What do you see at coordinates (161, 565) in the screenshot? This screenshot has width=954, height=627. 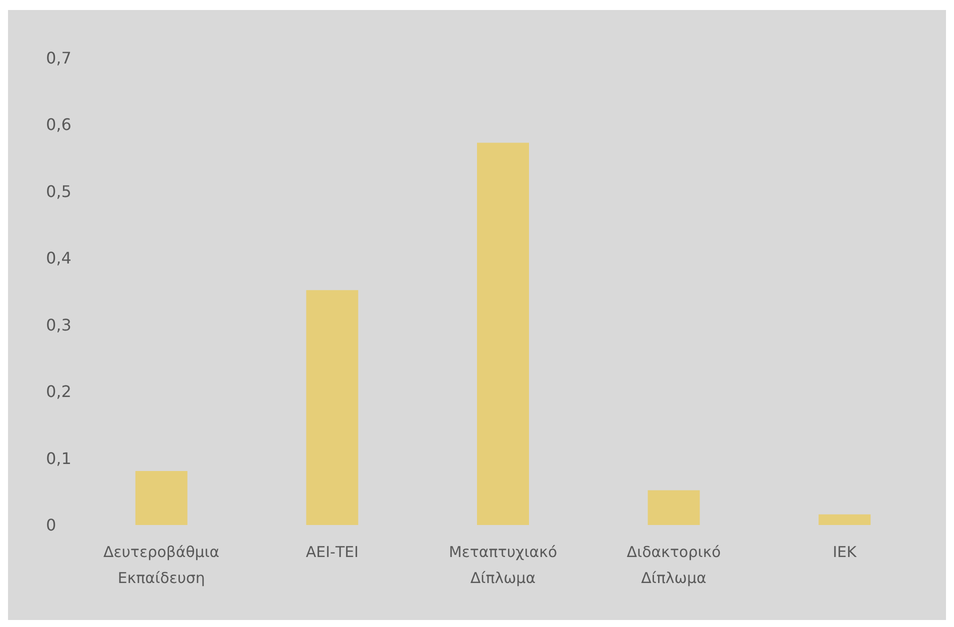 I see `x-tick-label: Δευτεροβάθμια Εκπαίδευση` at bounding box center [161, 565].